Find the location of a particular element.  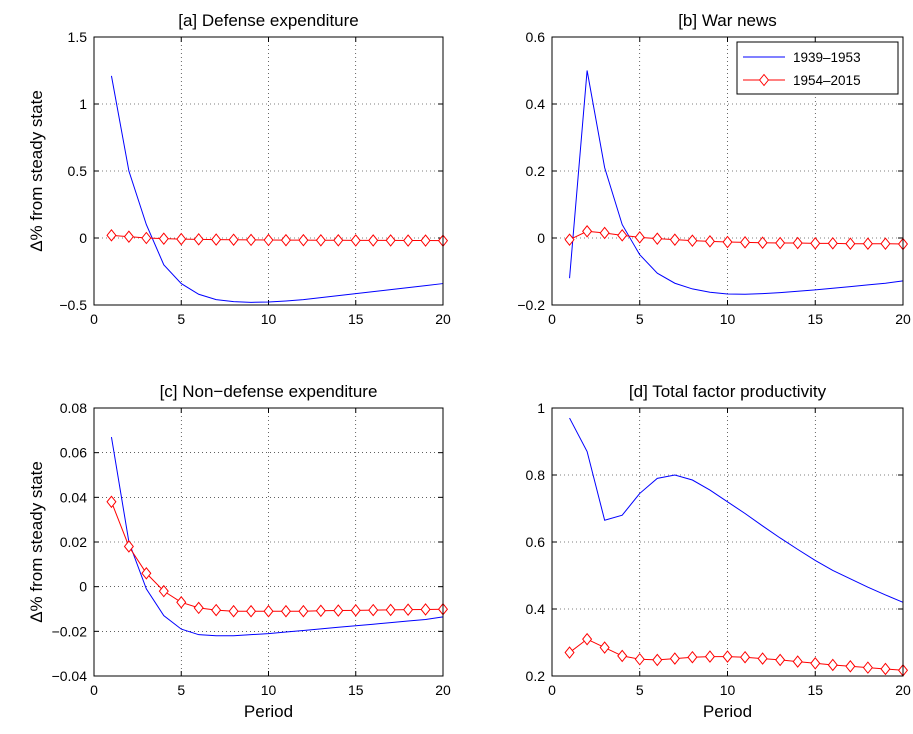

y-tick-label: 0.08 is located at coordinates (73, 408).